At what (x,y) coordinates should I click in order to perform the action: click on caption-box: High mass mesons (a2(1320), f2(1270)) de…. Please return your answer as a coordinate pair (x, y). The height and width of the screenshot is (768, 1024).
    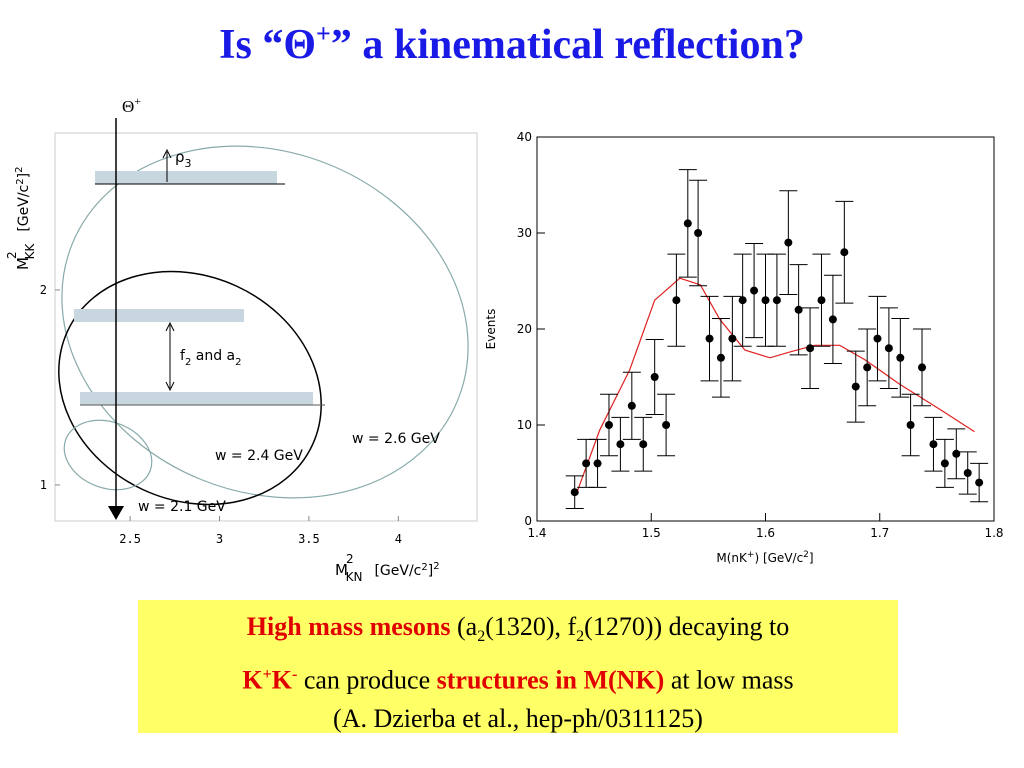
    Looking at the image, I should click on (518, 666).